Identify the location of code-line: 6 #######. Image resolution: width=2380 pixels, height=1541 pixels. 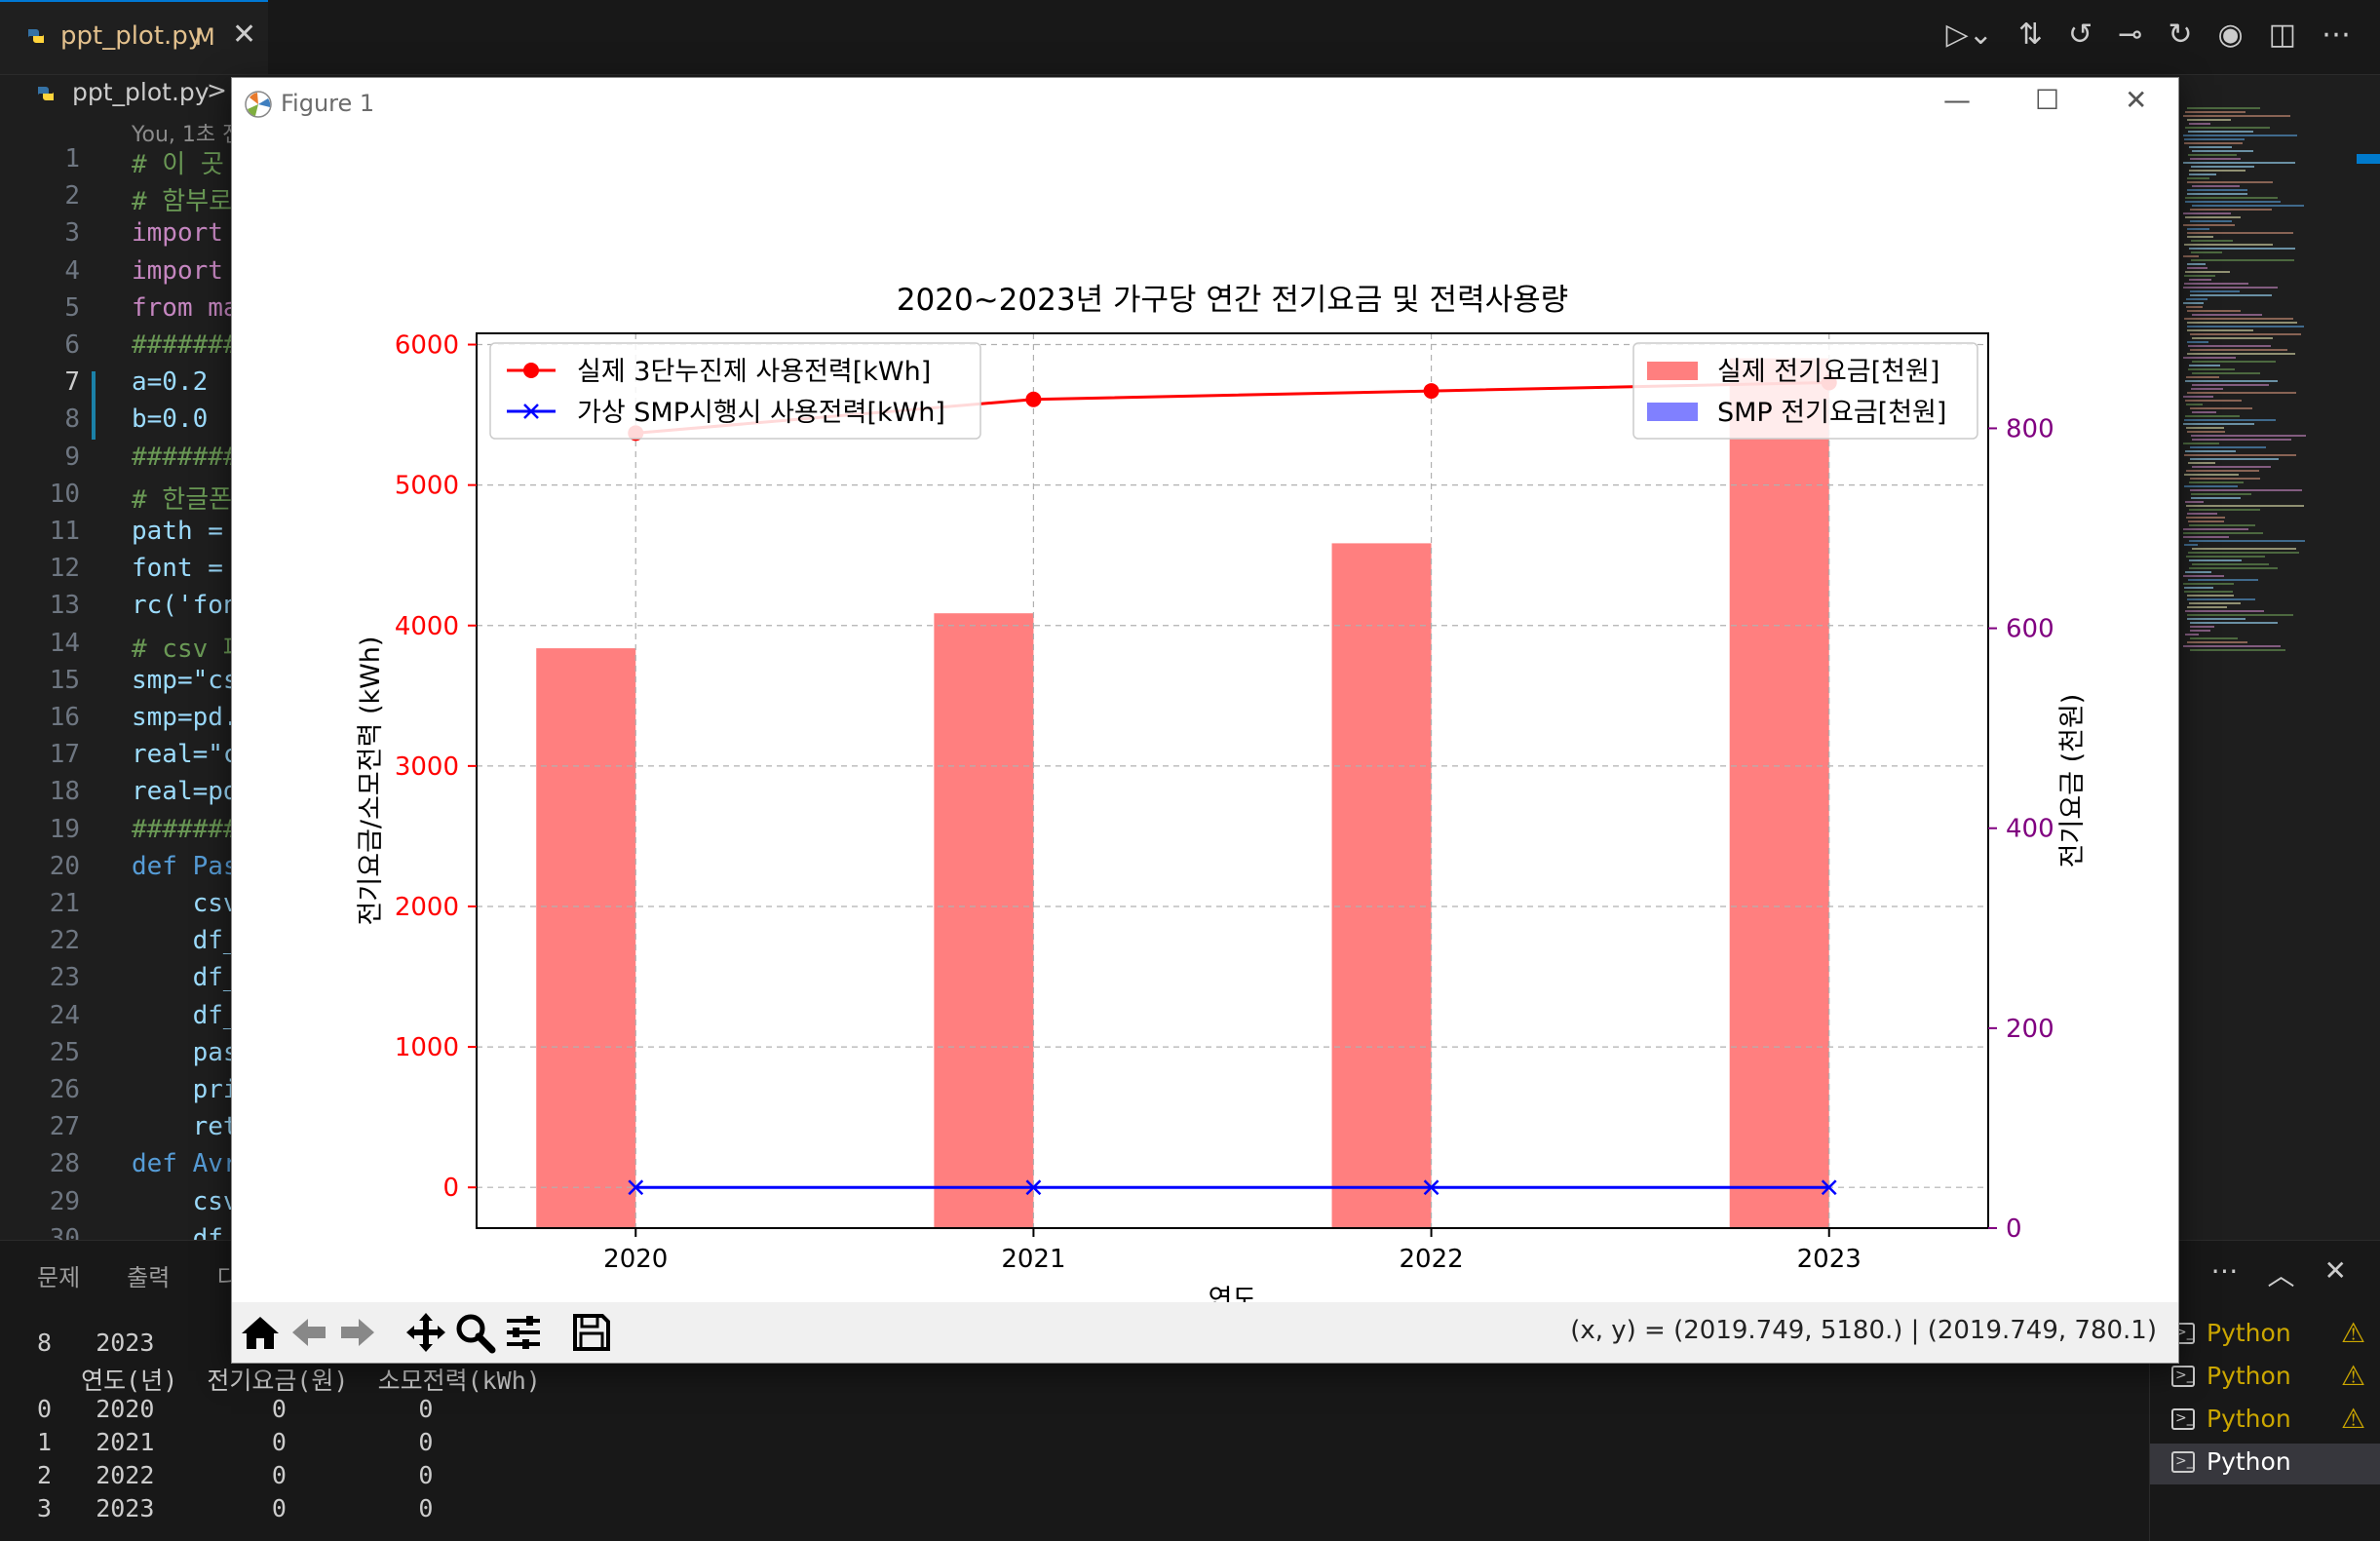
(117, 349).